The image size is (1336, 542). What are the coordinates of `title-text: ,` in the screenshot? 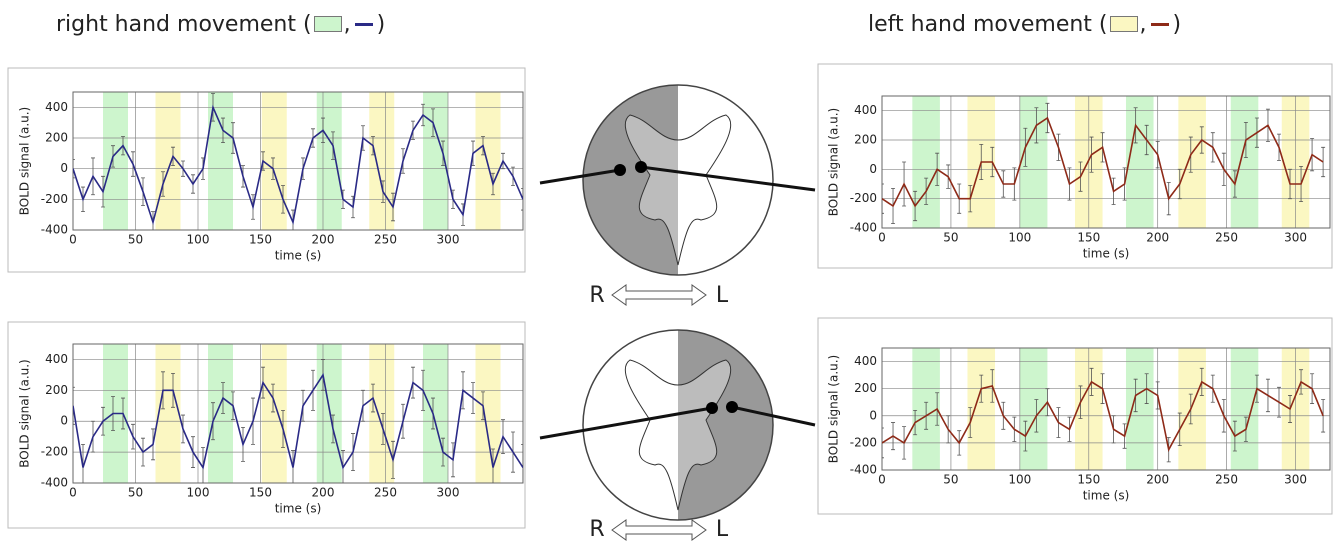 It's located at (1143, 24).